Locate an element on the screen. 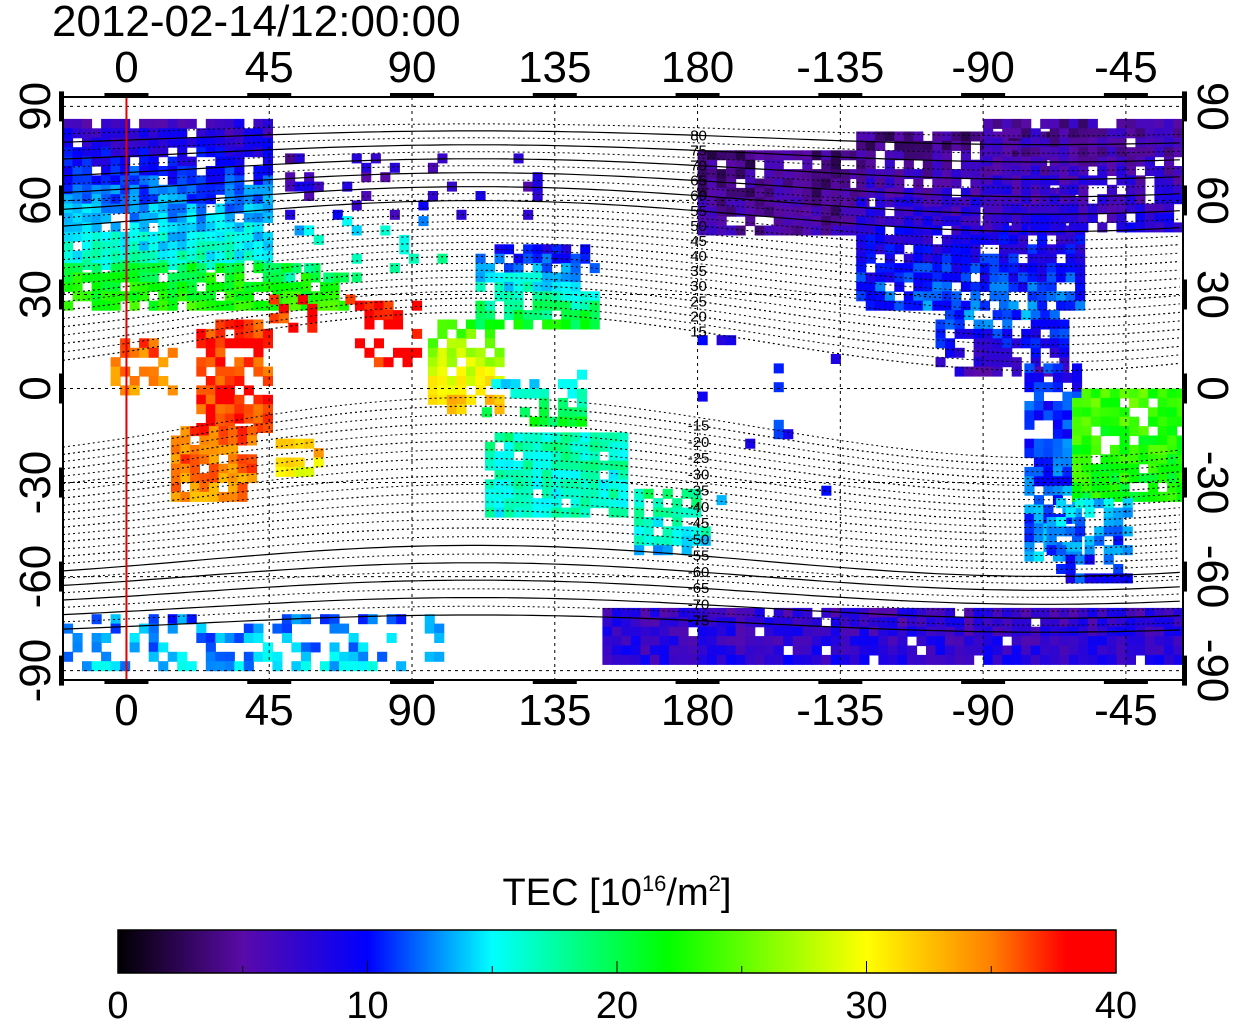  x-tick-mark is located at coordinates (840, 95).